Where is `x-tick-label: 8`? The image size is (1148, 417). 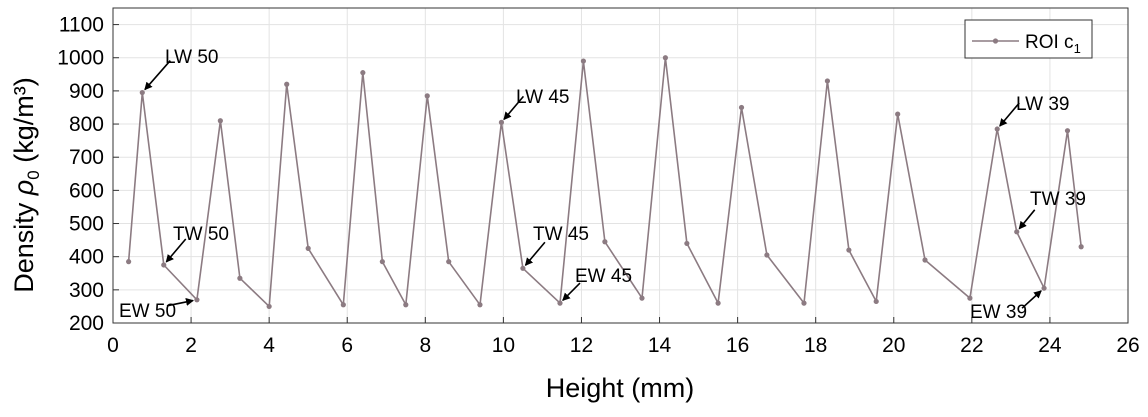
x-tick-label: 8 is located at coordinates (425, 345).